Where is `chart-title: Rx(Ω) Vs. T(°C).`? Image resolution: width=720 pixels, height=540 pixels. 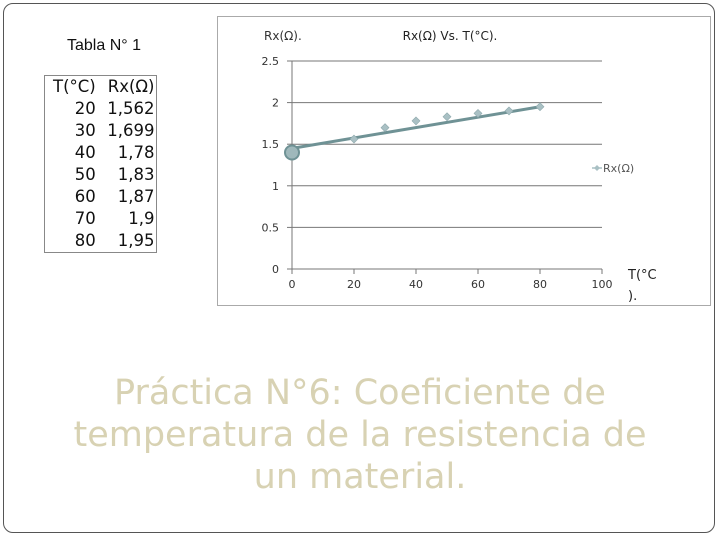 chart-title: Rx(Ω) Vs. T(°C). is located at coordinates (450, 36).